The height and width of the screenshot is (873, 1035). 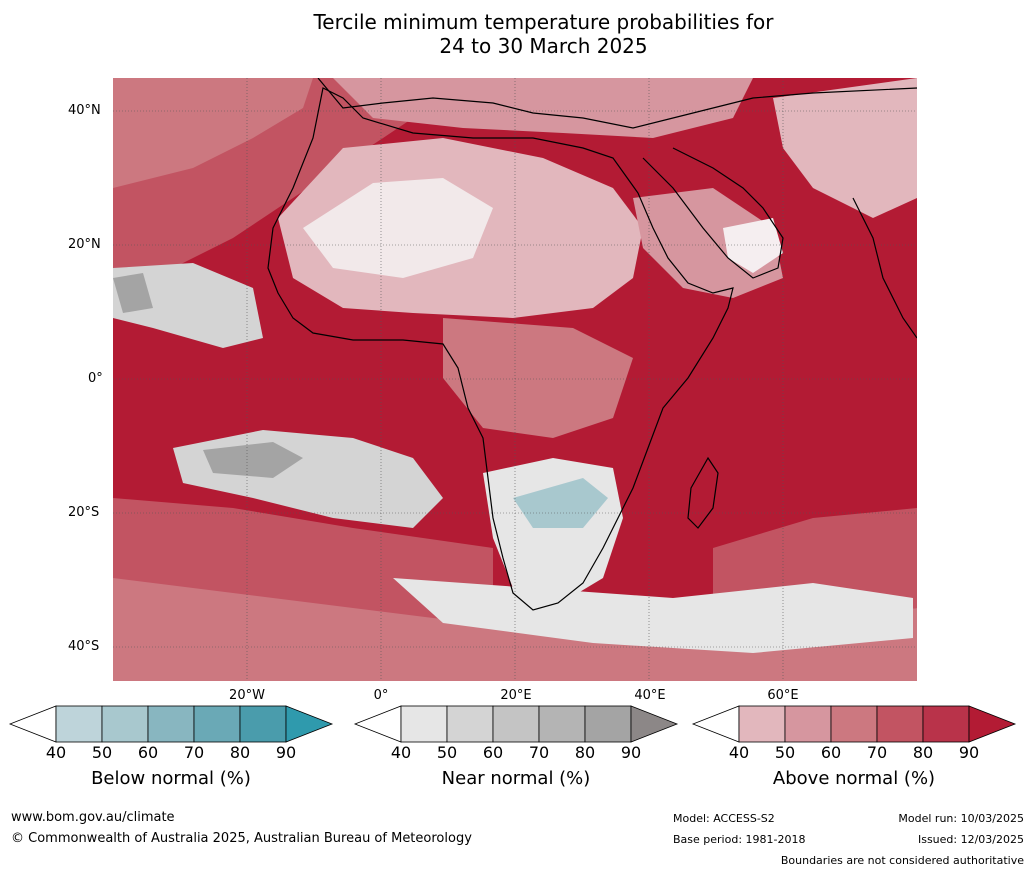 I want to click on cb-below-label: Below normal (%), so click(x=171, y=778).